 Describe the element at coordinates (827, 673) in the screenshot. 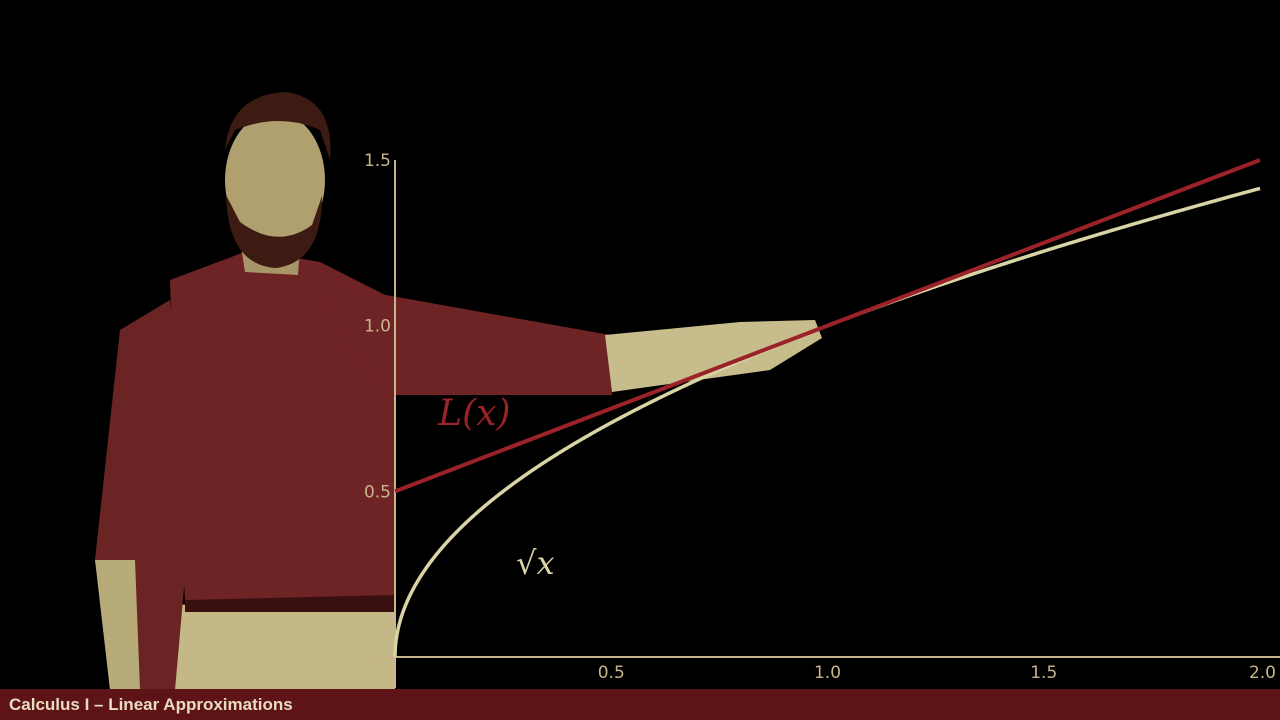

I see `x-tick-label: 1.0` at that location.